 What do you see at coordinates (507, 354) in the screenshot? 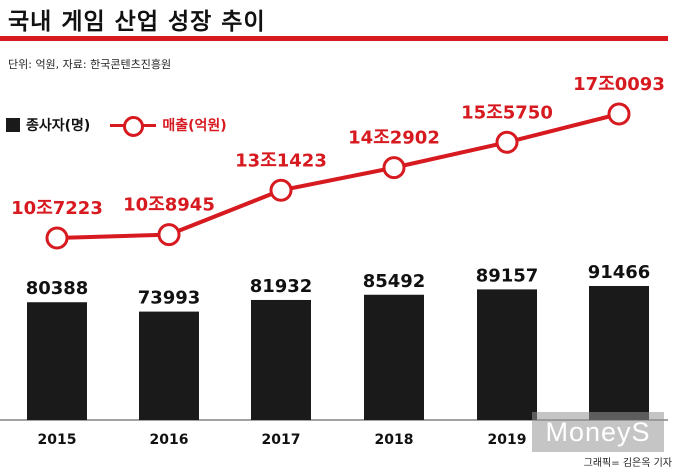
I see `bar-2019` at bounding box center [507, 354].